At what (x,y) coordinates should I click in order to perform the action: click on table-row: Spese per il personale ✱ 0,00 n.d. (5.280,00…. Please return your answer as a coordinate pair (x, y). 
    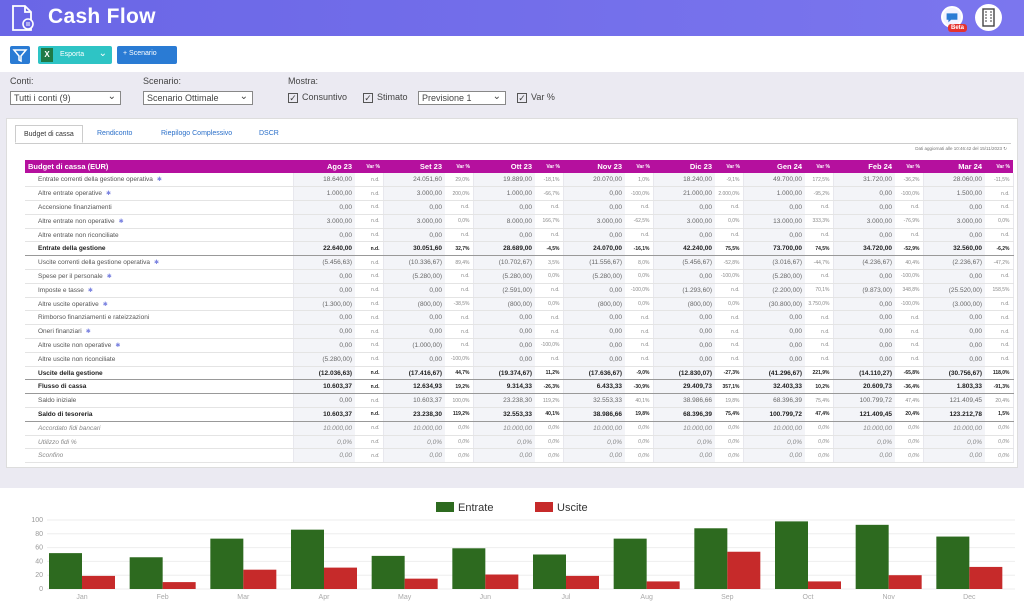
    Looking at the image, I should click on (519, 276).